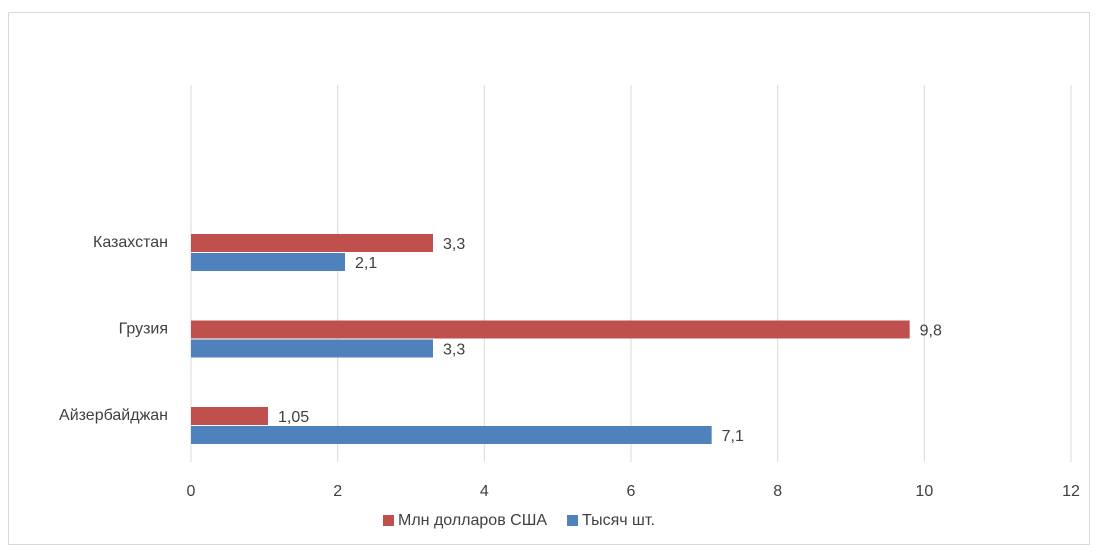  Describe the element at coordinates (113, 415) in the screenshot. I see `y-tick-label: Айзербайджан` at that location.